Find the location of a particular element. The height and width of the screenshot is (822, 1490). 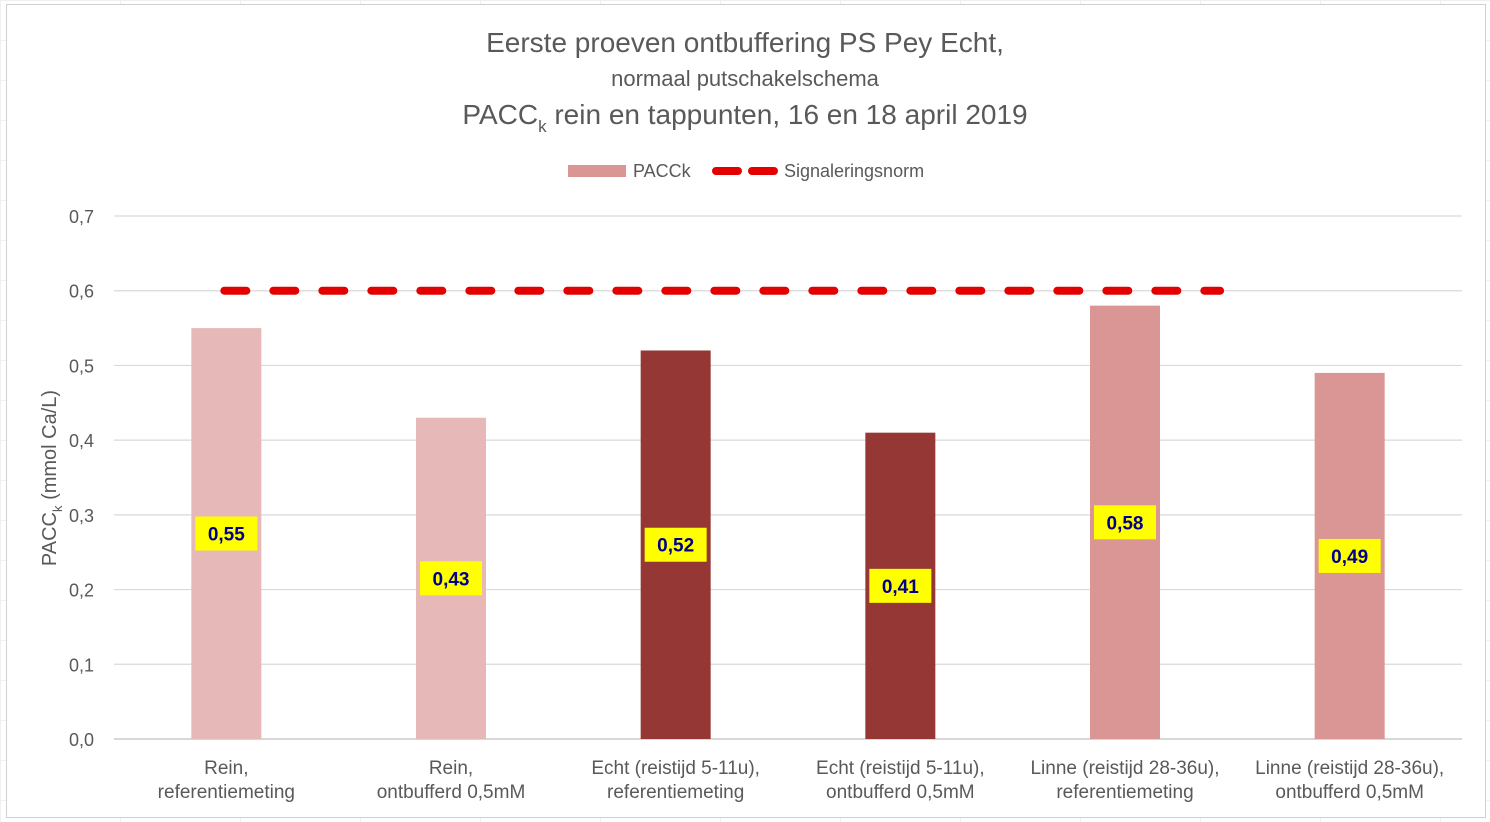

data-label: 0,58 is located at coordinates (1125, 523).